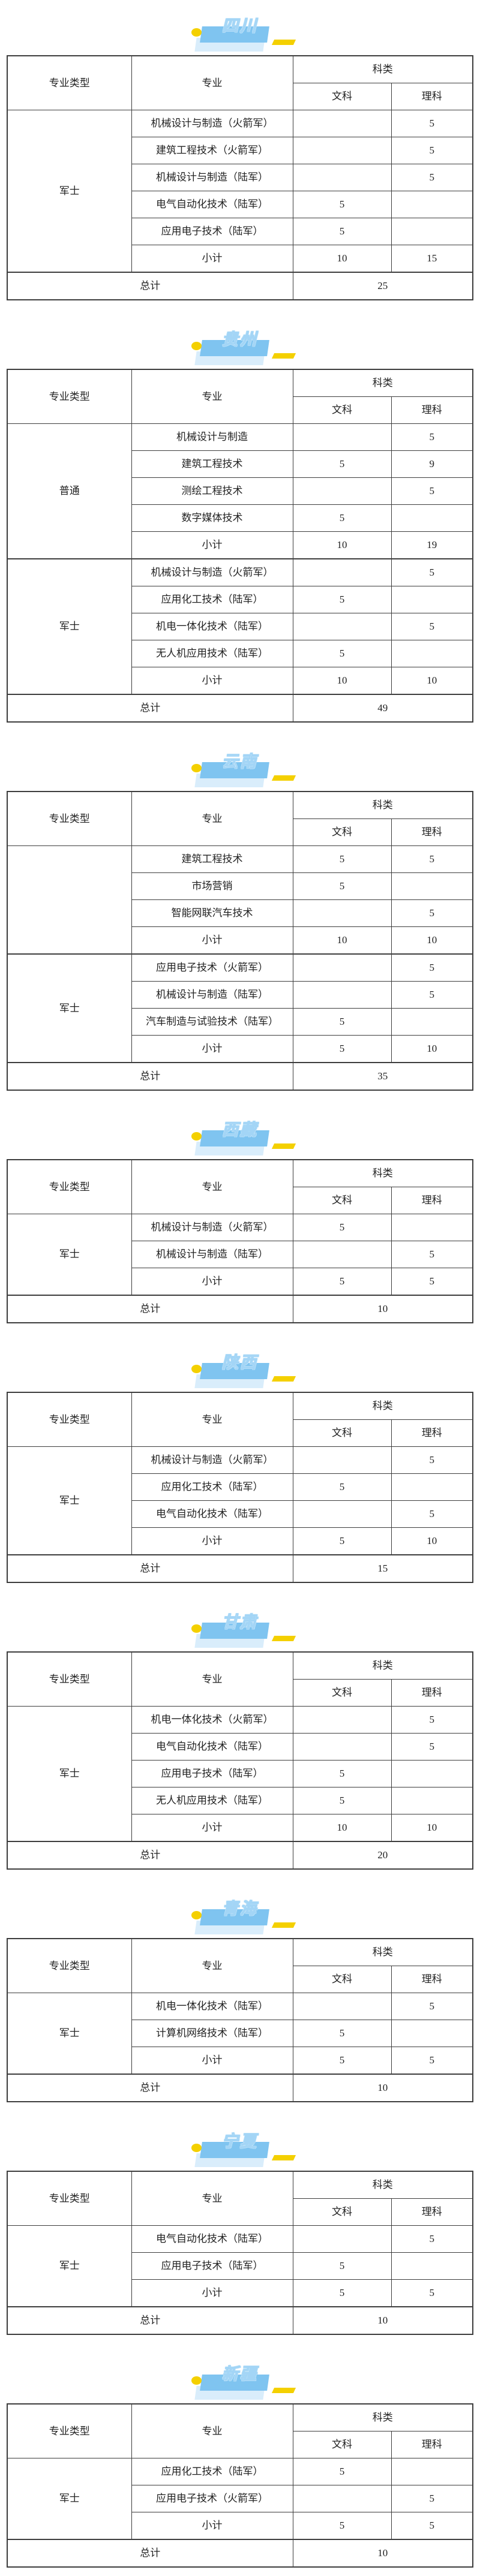 The height and width of the screenshot is (2576, 480). Describe the element at coordinates (240, 1909) in the screenshot. I see `province-badge-label: 青海` at that location.